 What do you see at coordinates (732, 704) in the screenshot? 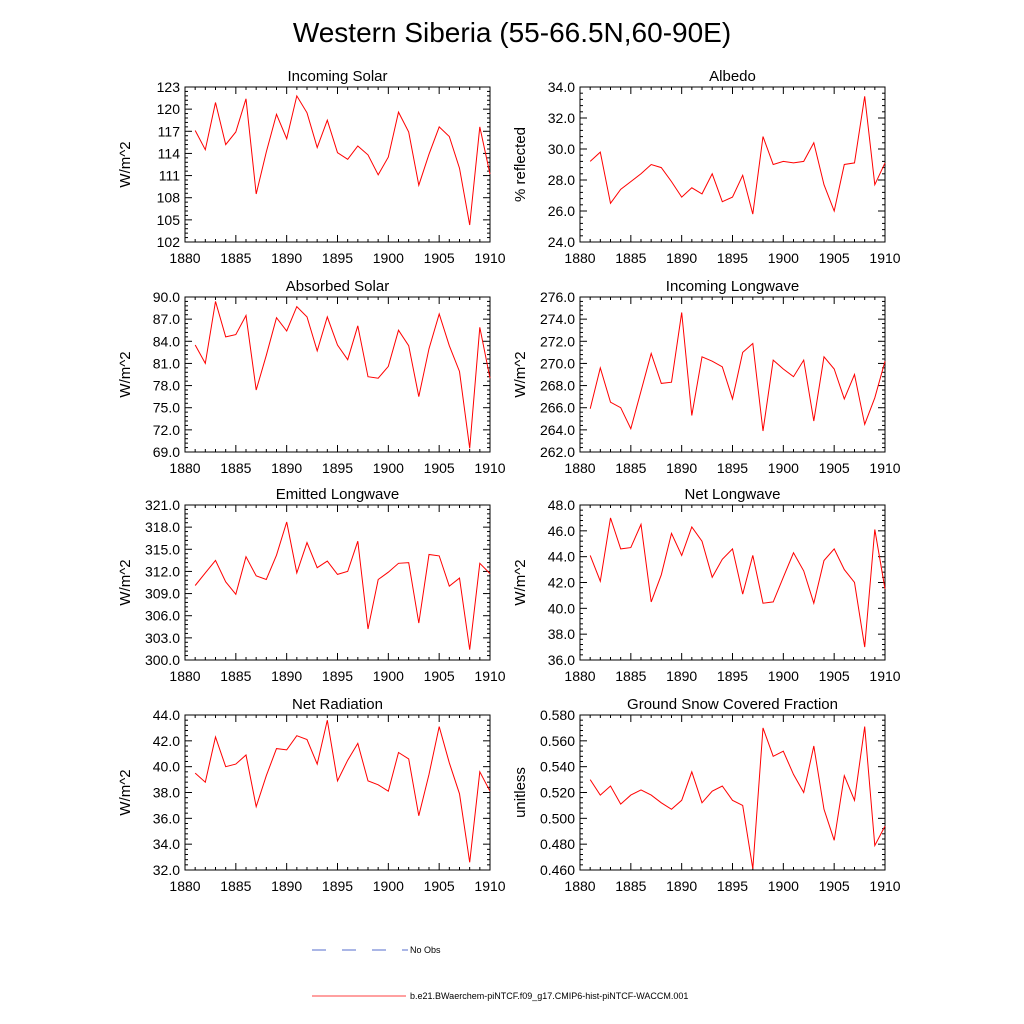
I see `panel-title: Ground Snow Covered Fraction` at bounding box center [732, 704].